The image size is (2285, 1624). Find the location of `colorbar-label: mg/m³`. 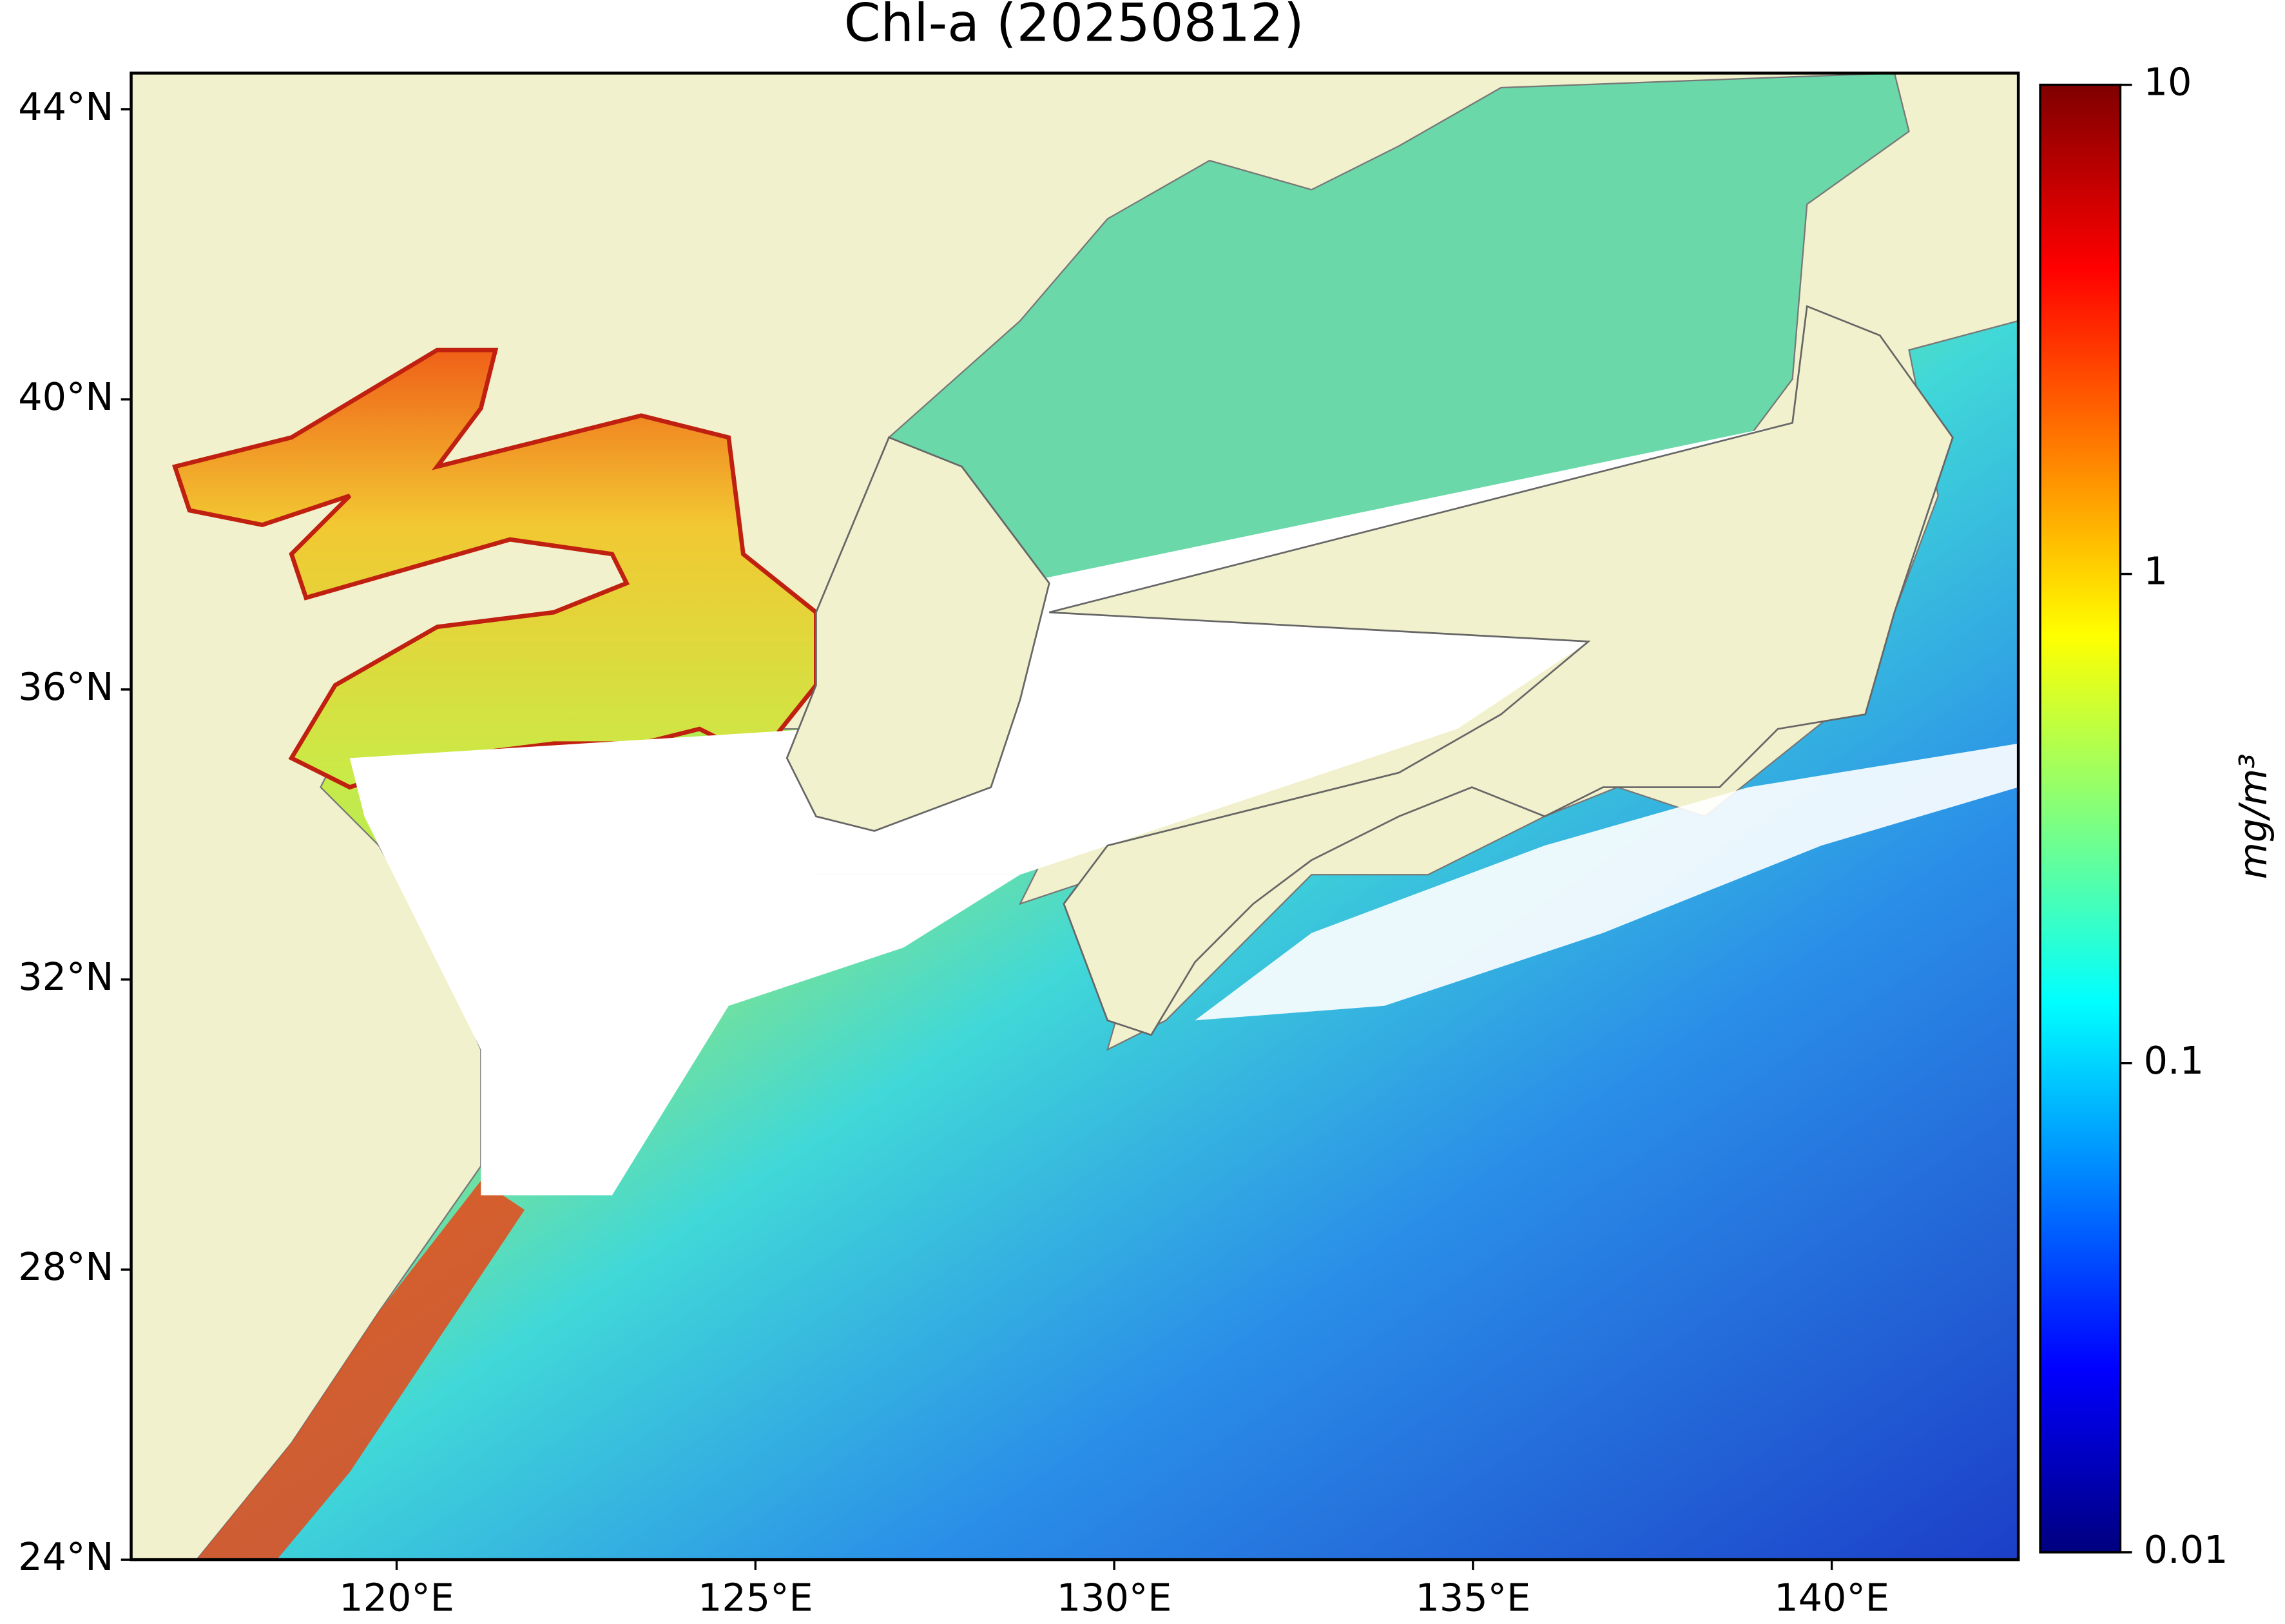

colorbar-label: mg/m³ is located at coordinates (2253, 816).